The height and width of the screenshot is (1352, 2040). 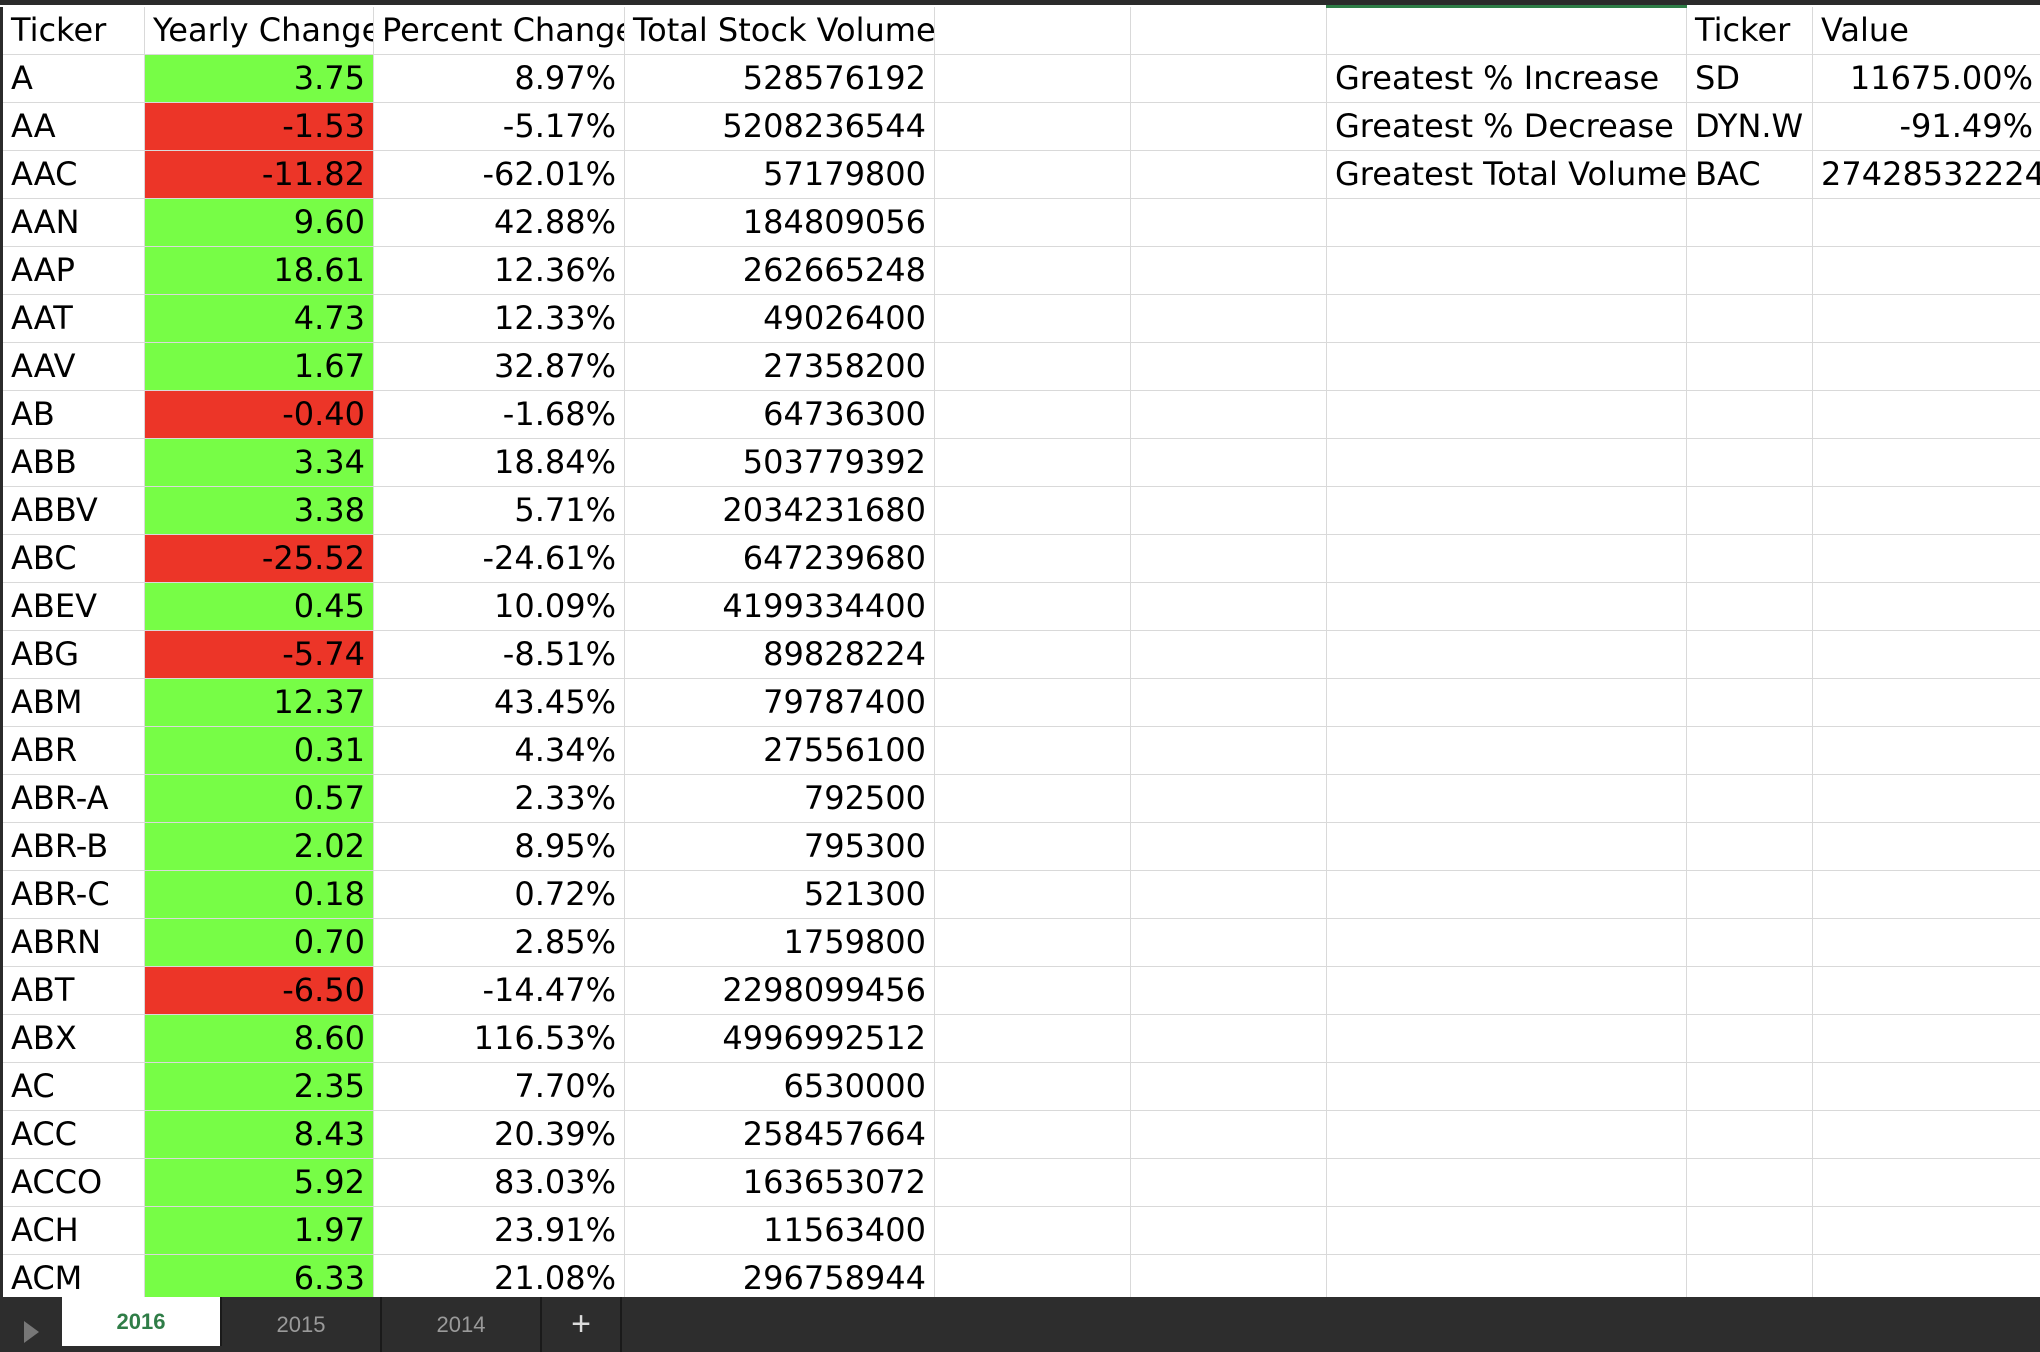 I want to click on cell-percent-change: 2.85%, so click(x=499, y=942).